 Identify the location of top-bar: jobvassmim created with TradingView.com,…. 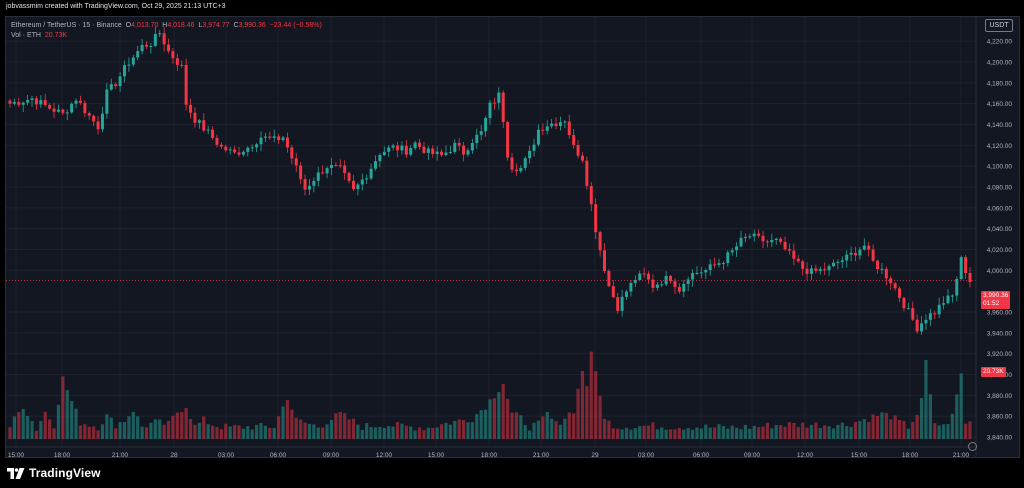
(512, 8).